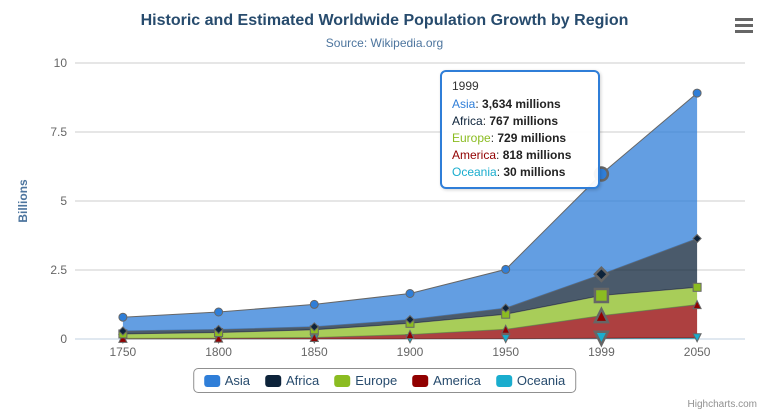 The height and width of the screenshot is (416, 769). I want to click on x-axis-label-2050: 2050, so click(697, 352).